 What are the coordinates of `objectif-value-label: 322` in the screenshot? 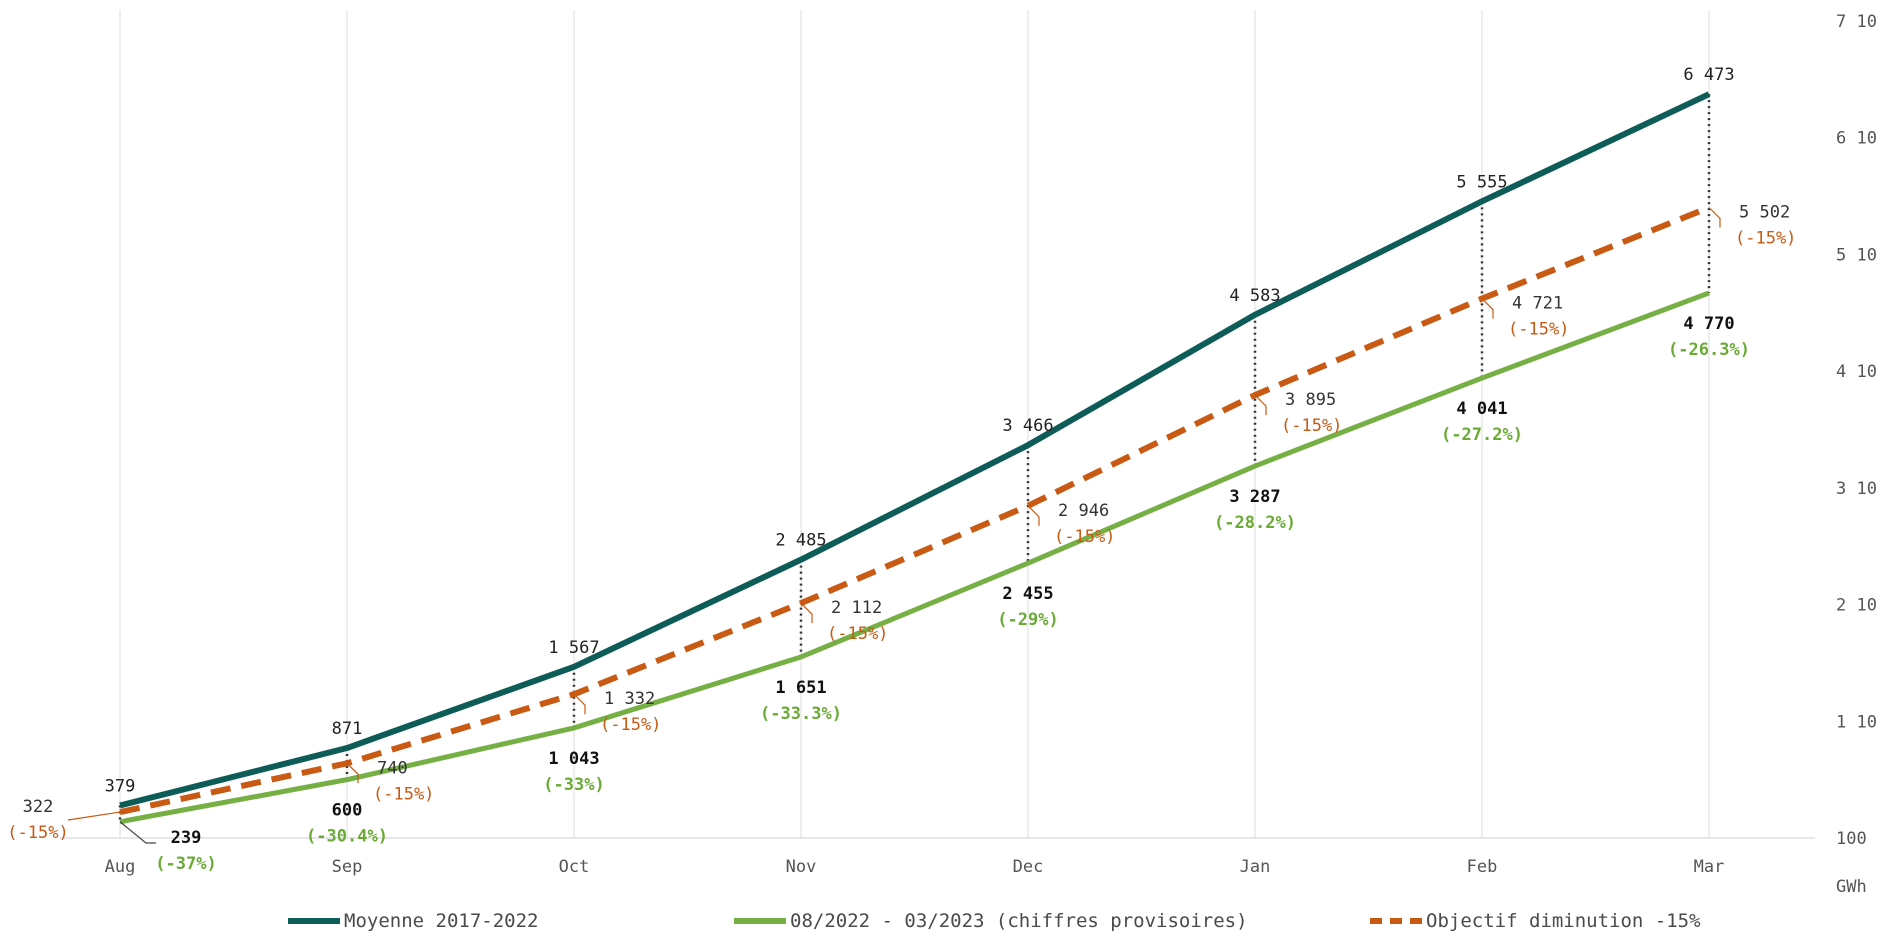 It's located at (38, 807).